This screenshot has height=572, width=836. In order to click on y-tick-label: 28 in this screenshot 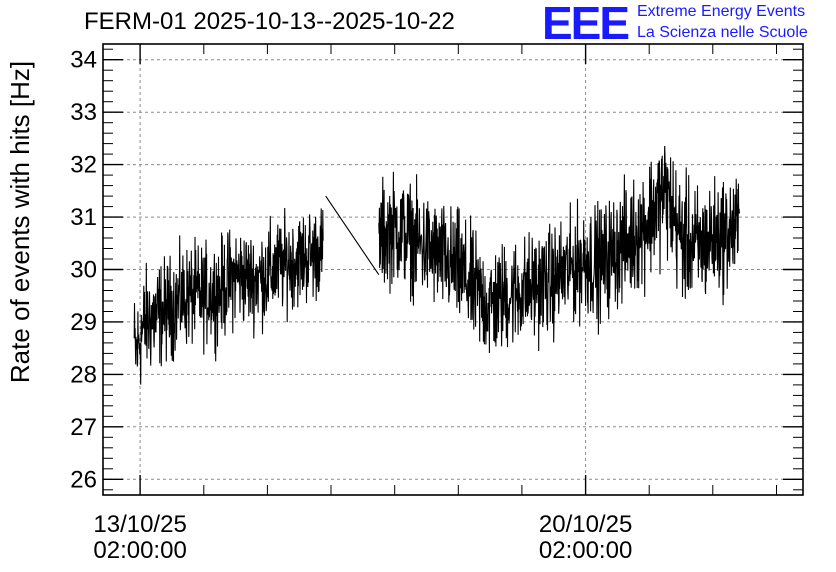, I will do `click(83, 374)`.